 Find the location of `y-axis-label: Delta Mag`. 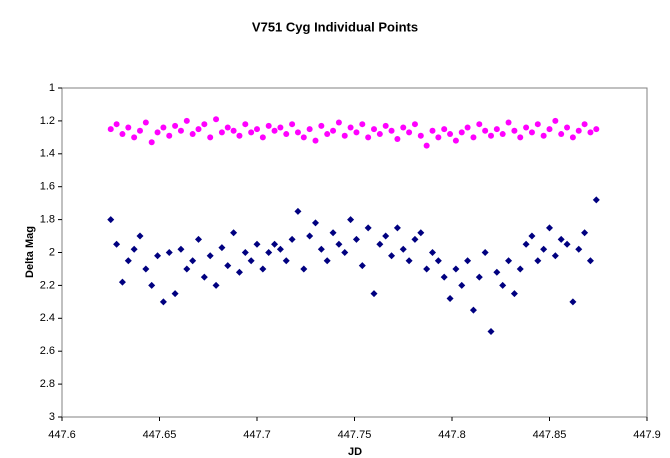

y-axis-label: Delta Mag is located at coordinates (30, 252).